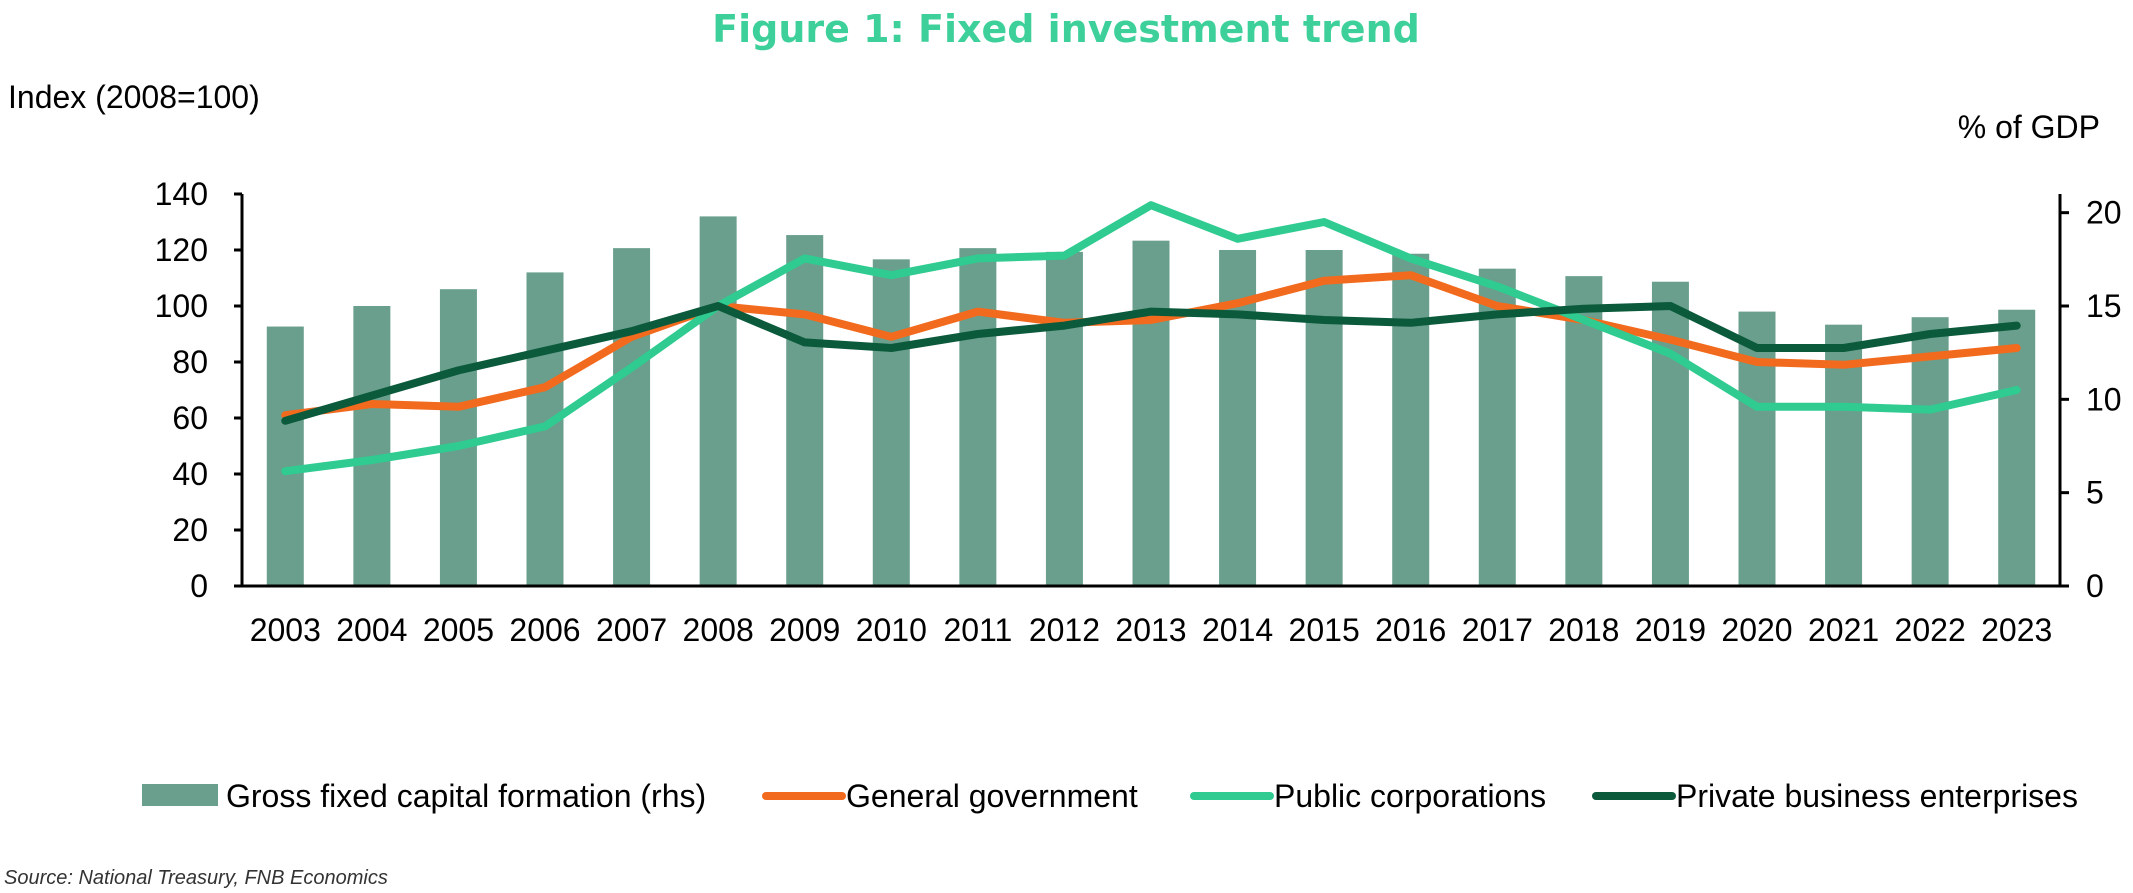  What do you see at coordinates (2016, 630) in the screenshot?
I see `x-tick-label: 2023` at bounding box center [2016, 630].